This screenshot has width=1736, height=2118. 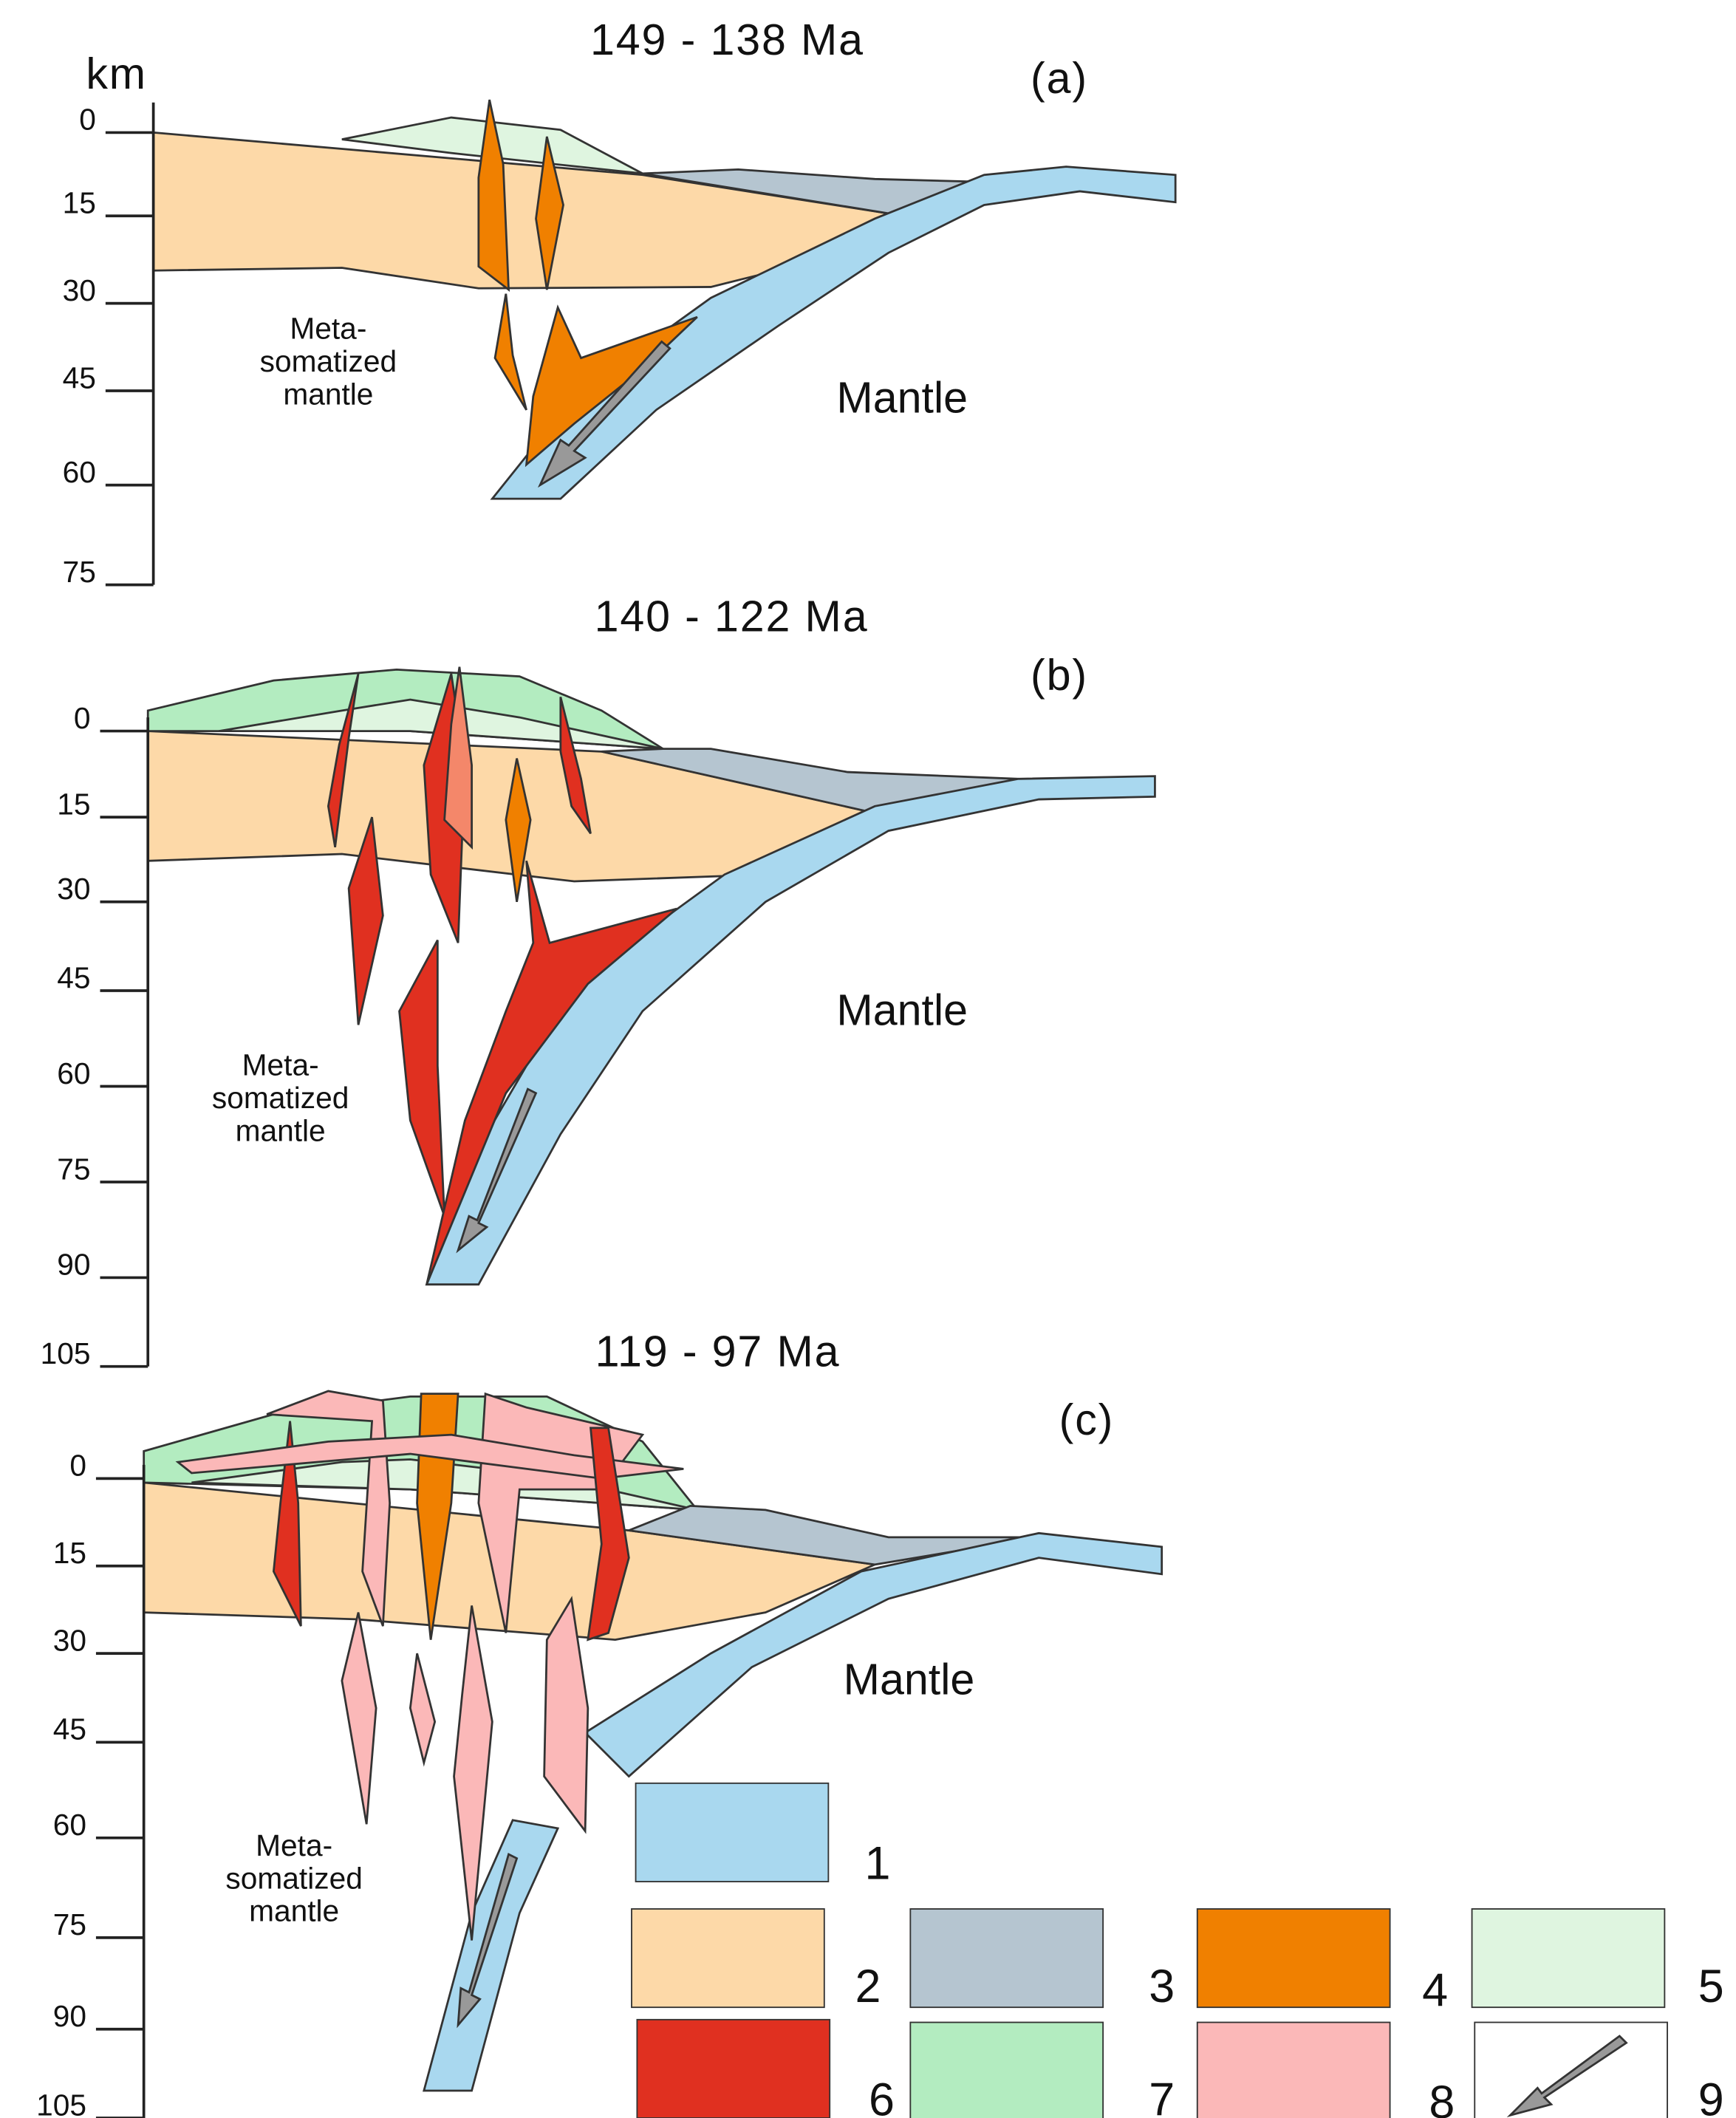 What do you see at coordinates (1711, 1987) in the screenshot?
I see `legend-number: 5` at bounding box center [1711, 1987].